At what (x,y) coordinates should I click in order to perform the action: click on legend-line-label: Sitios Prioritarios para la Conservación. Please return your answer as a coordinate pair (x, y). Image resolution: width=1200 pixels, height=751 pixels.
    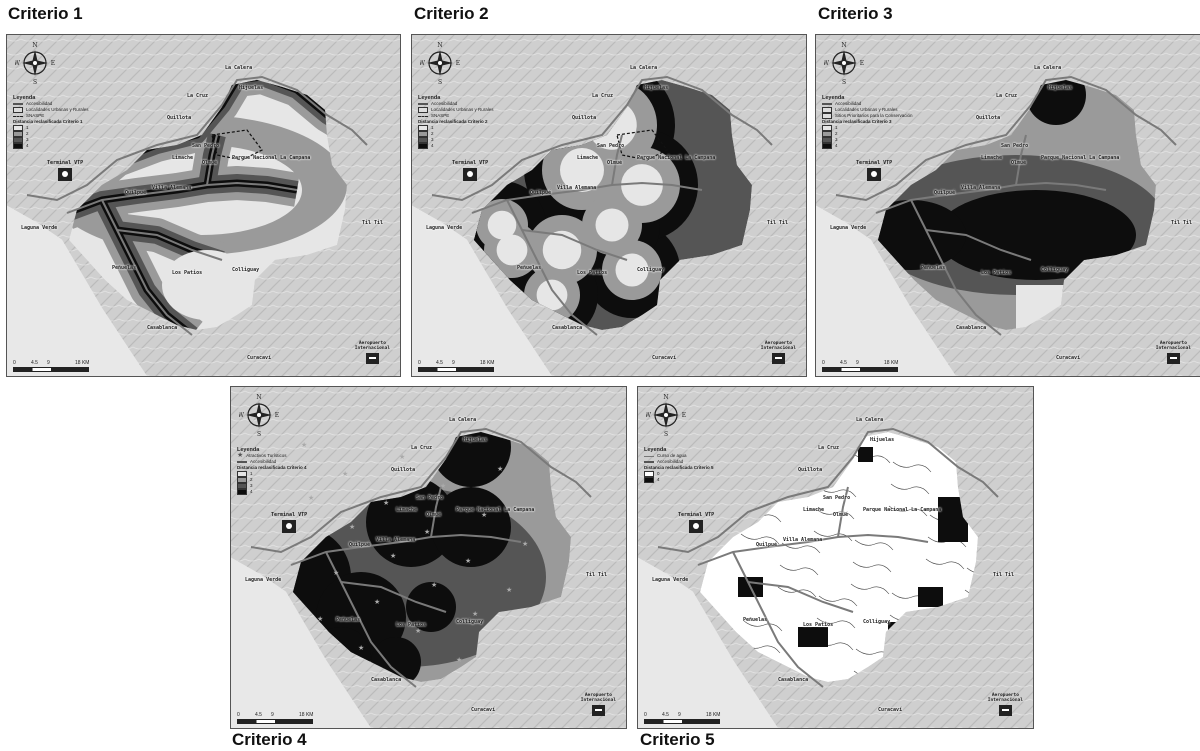
    Looking at the image, I should click on (874, 115).